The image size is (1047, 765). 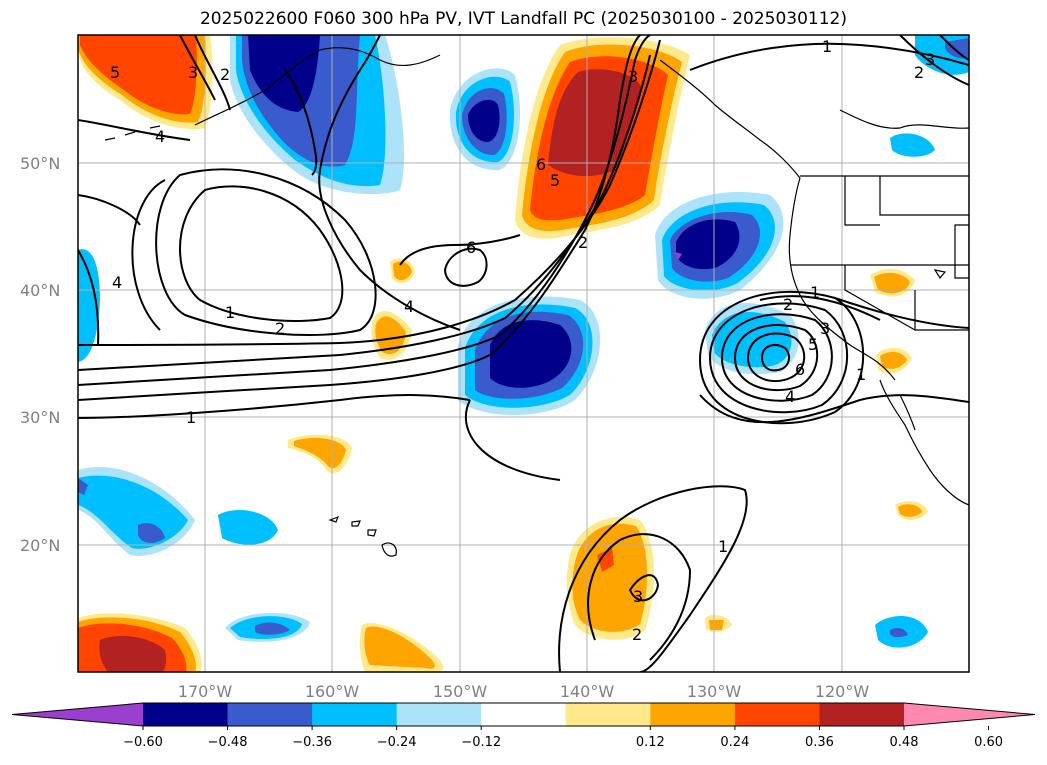 What do you see at coordinates (524, 691) in the screenshot?
I see `lon-labels: 170°W 160°W 150°W 140°W 130°W 120°W` at bounding box center [524, 691].